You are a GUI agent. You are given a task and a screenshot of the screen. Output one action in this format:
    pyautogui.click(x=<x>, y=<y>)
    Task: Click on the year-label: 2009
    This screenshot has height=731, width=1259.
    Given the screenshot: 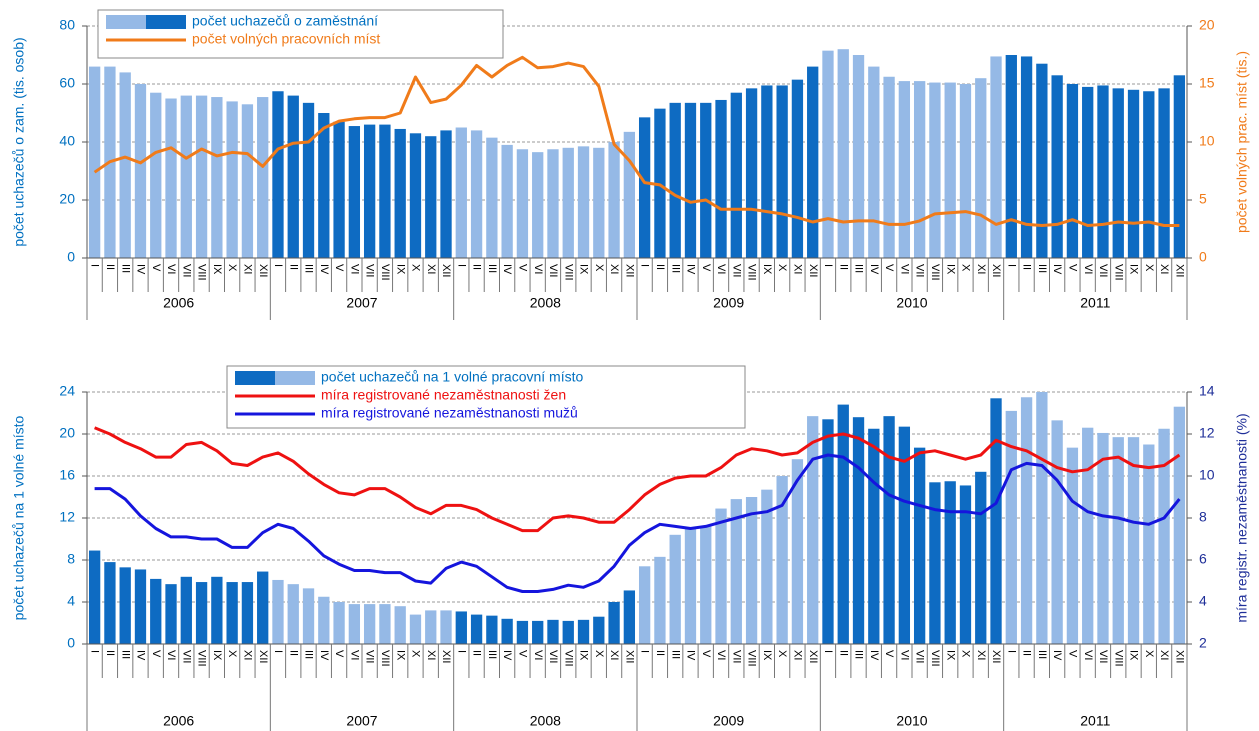 What is the action you would take?
    pyautogui.click(x=728, y=303)
    